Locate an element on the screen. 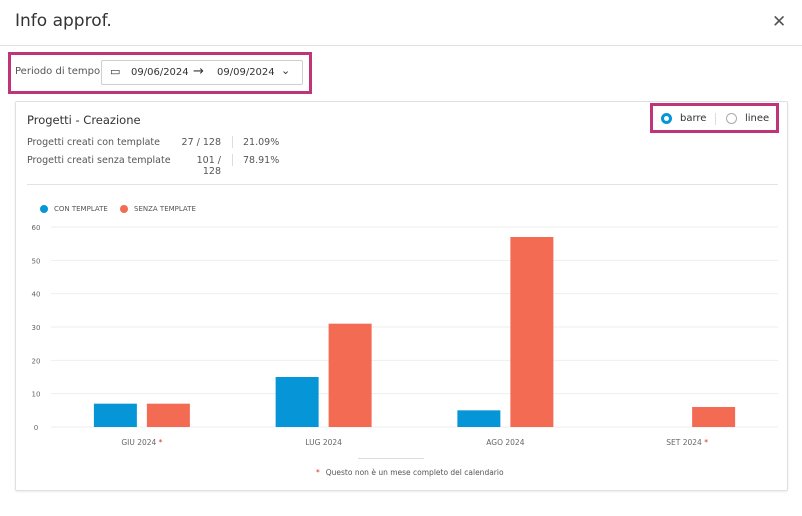 The height and width of the screenshot is (516, 802). radio-bars-label: barre is located at coordinates (693, 118).